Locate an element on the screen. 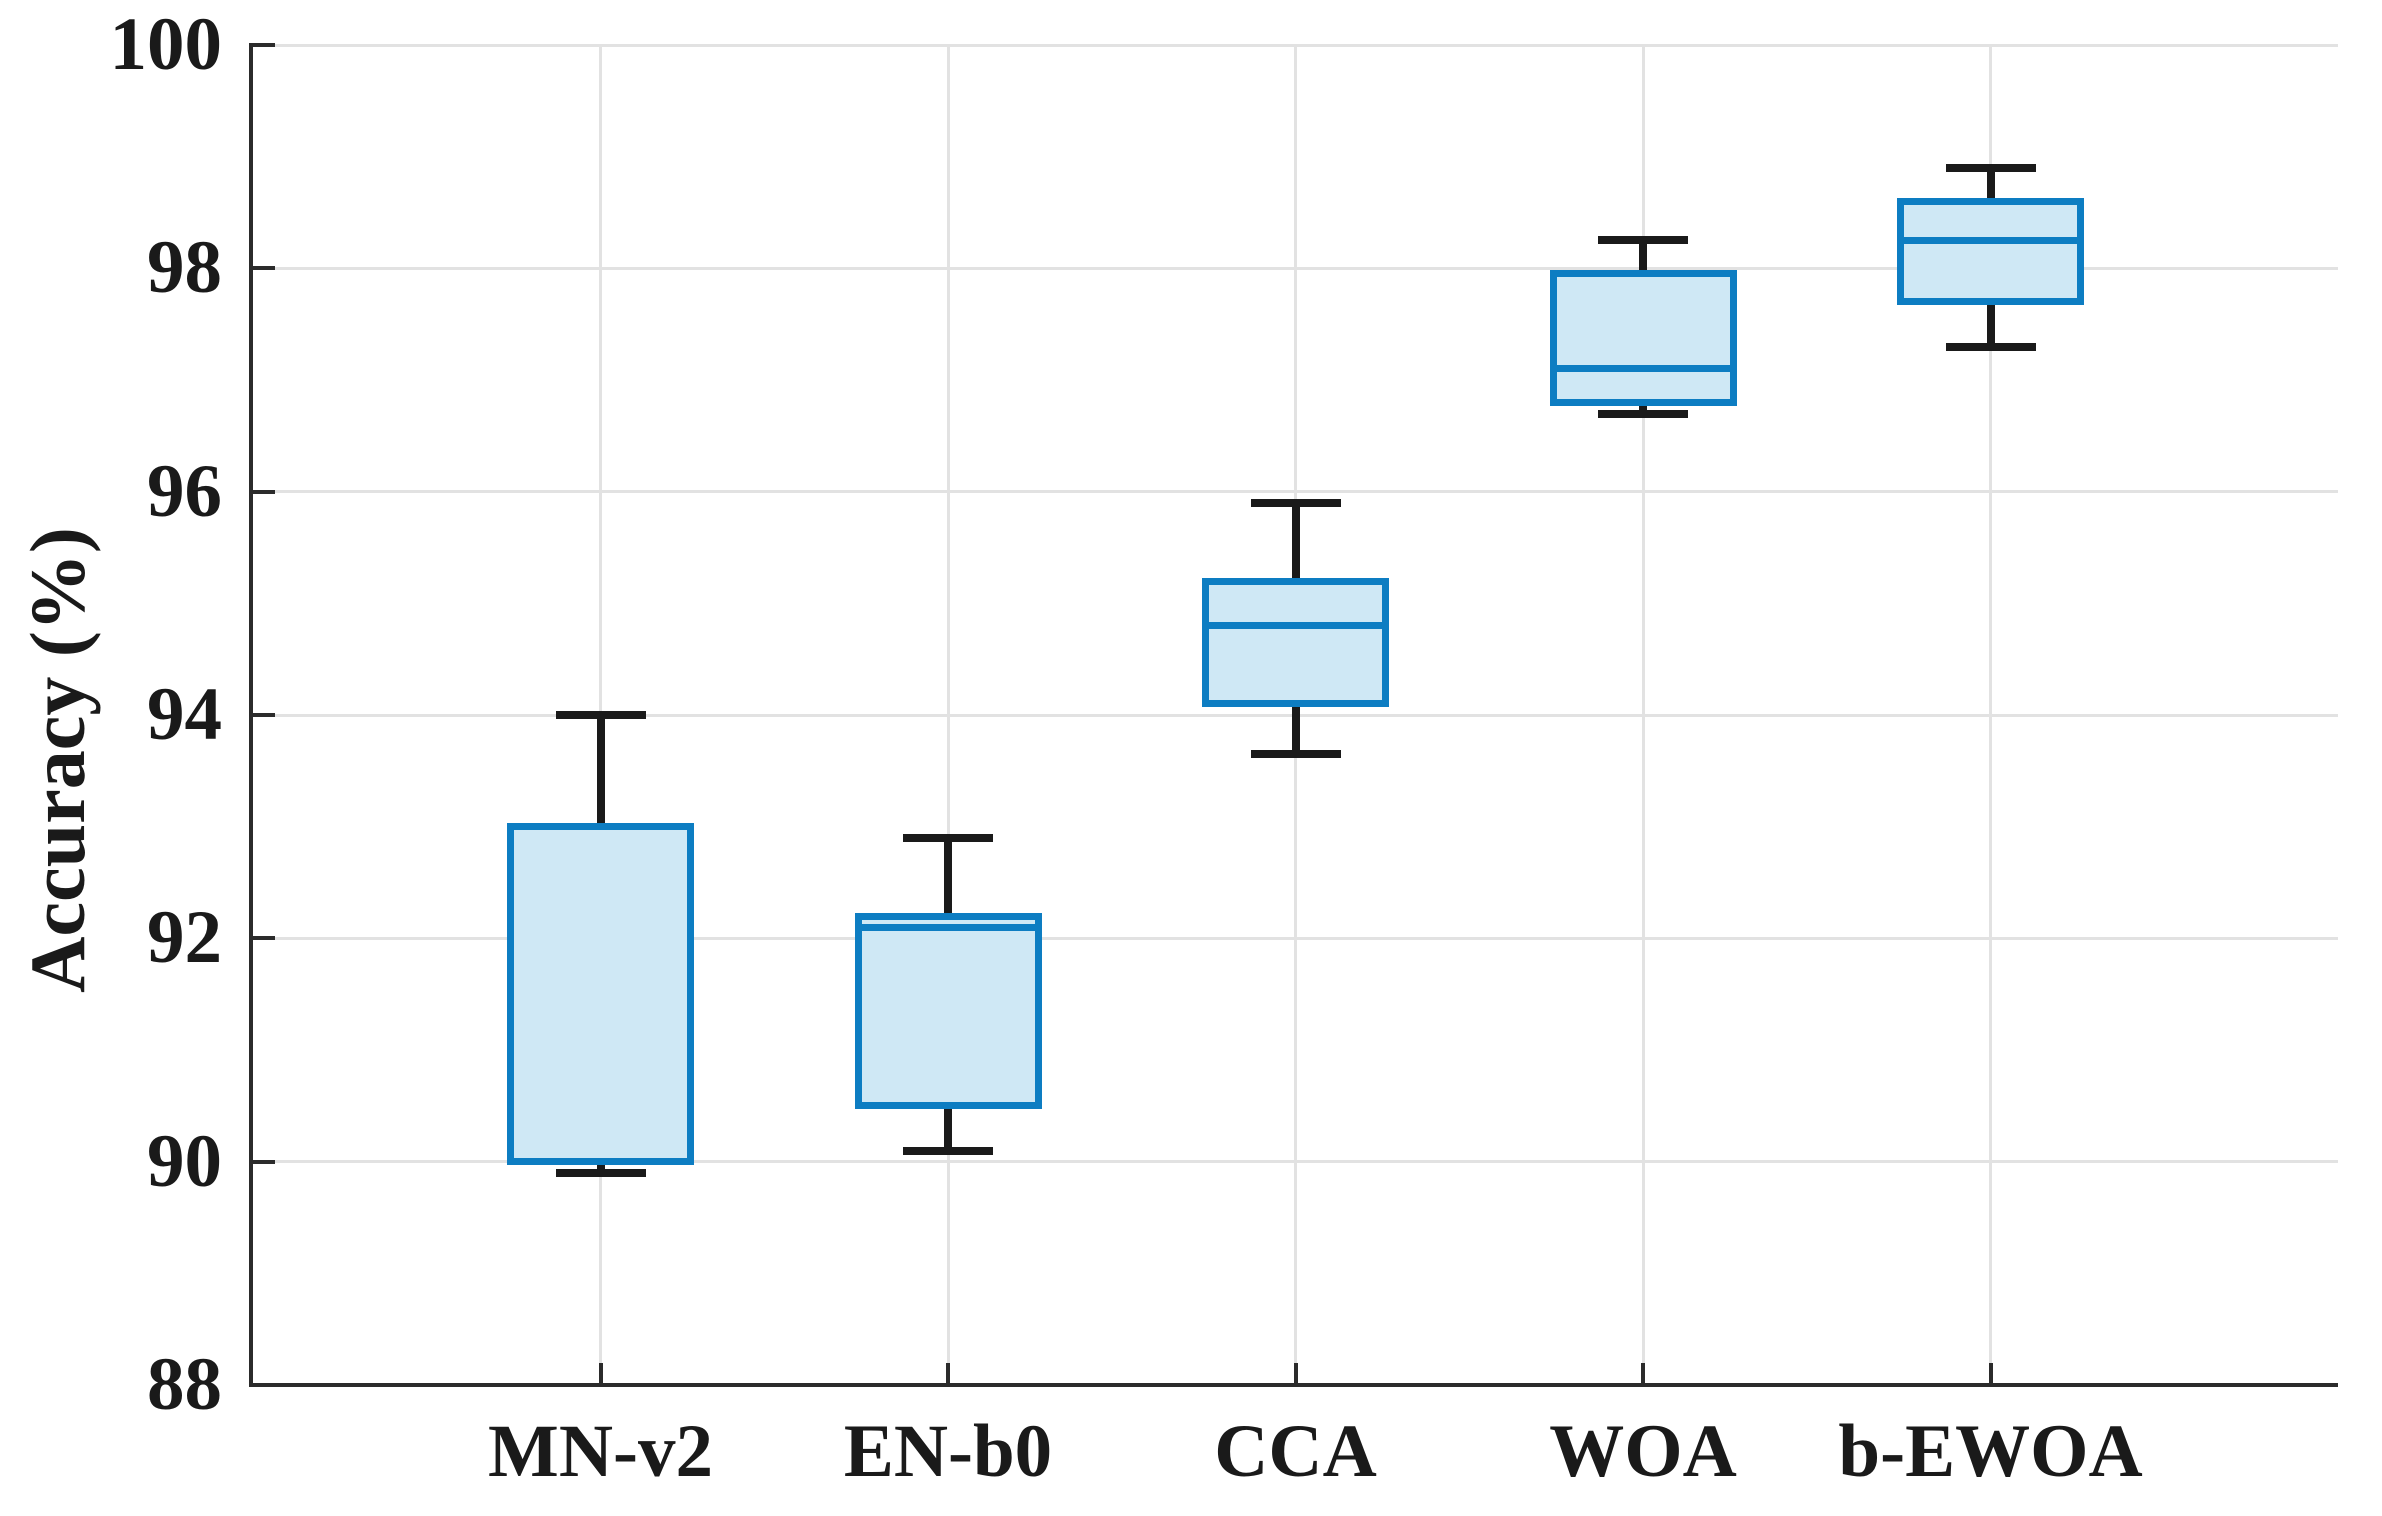 Image resolution: width=2382 pixels, height=1516 pixels. y-tick-label: 100 is located at coordinates (166, 44).